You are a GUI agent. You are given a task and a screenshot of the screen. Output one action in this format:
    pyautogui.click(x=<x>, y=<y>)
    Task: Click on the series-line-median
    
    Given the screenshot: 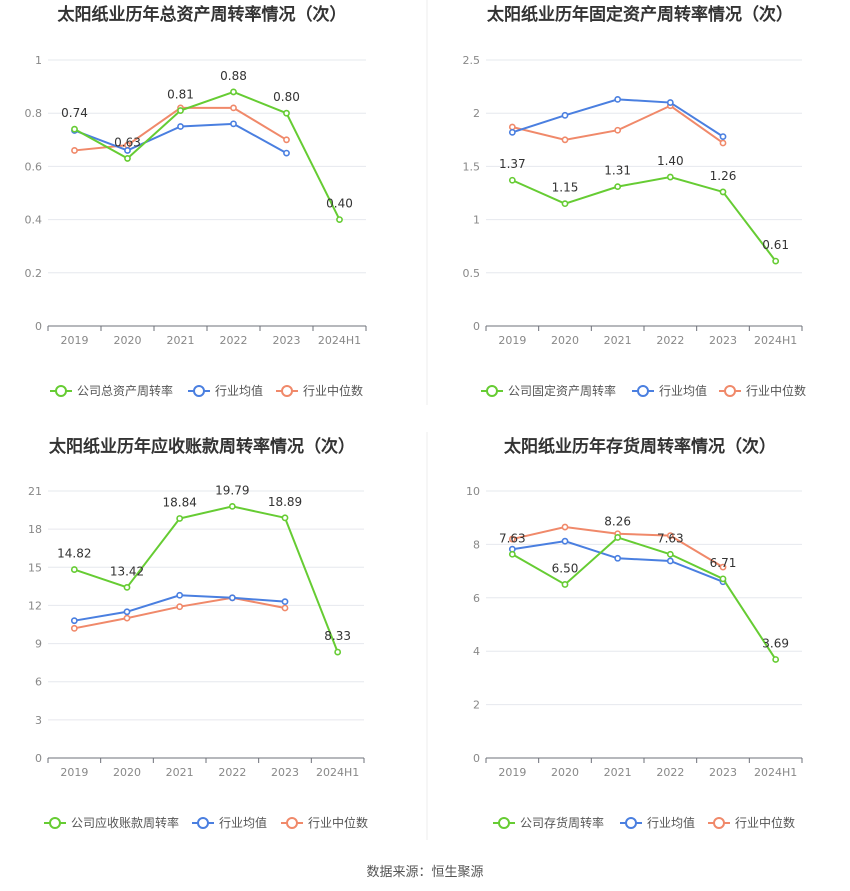 What is the action you would take?
    pyautogui.click(x=180, y=613)
    